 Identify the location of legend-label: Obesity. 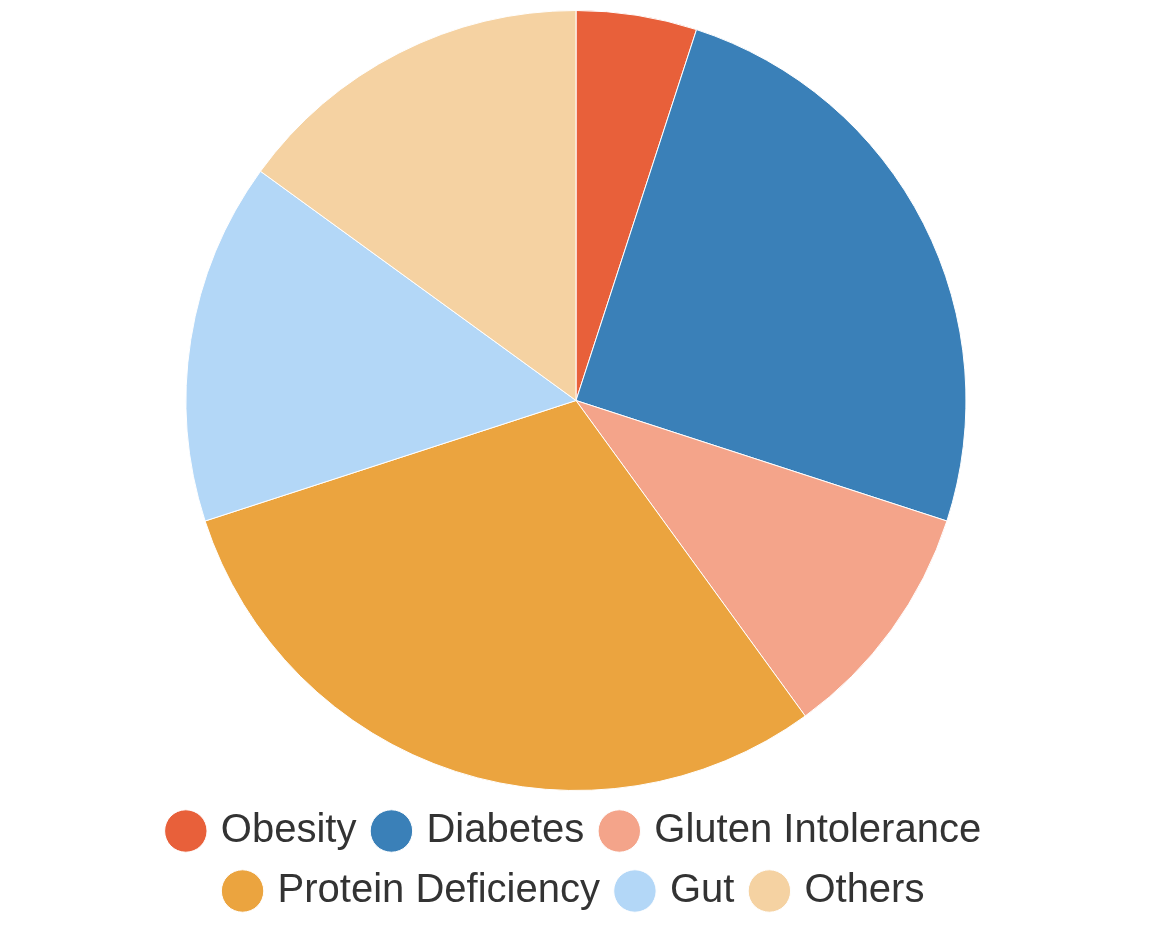
(288, 828).